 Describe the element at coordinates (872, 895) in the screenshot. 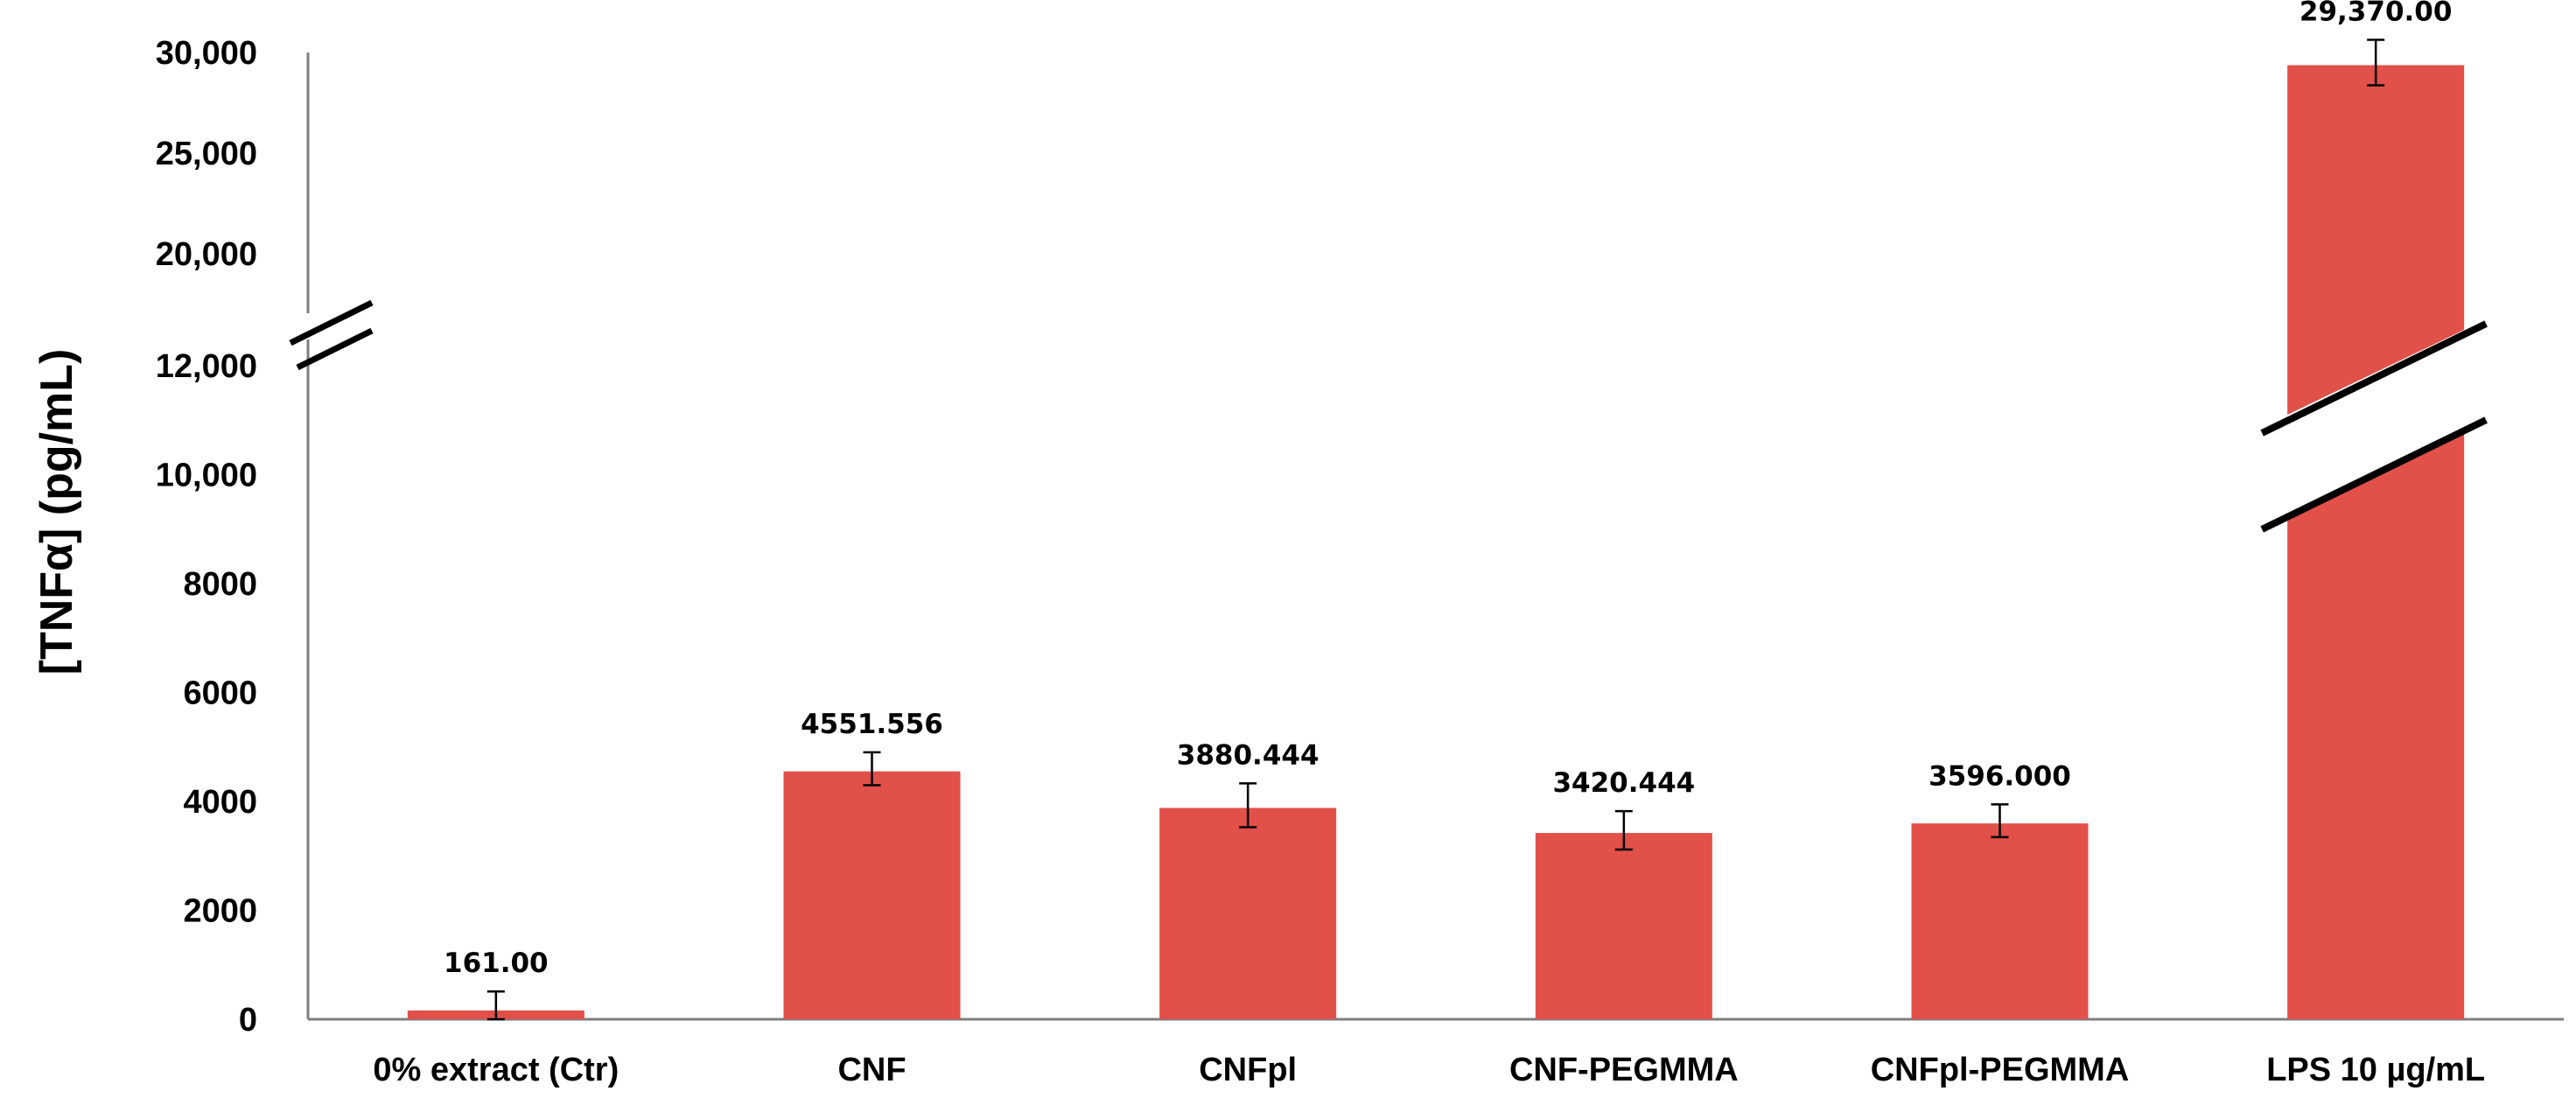

I see `bar-cnf` at that location.